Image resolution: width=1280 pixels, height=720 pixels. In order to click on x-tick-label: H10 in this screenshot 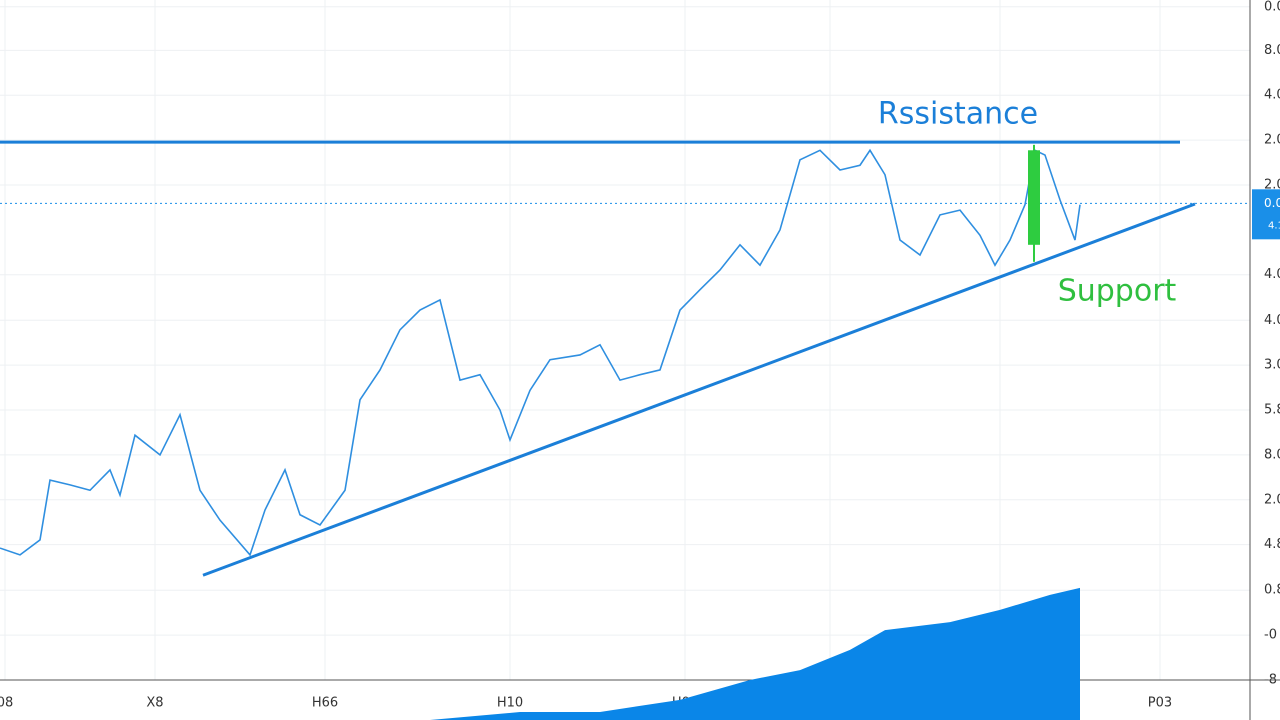, I will do `click(510, 703)`.